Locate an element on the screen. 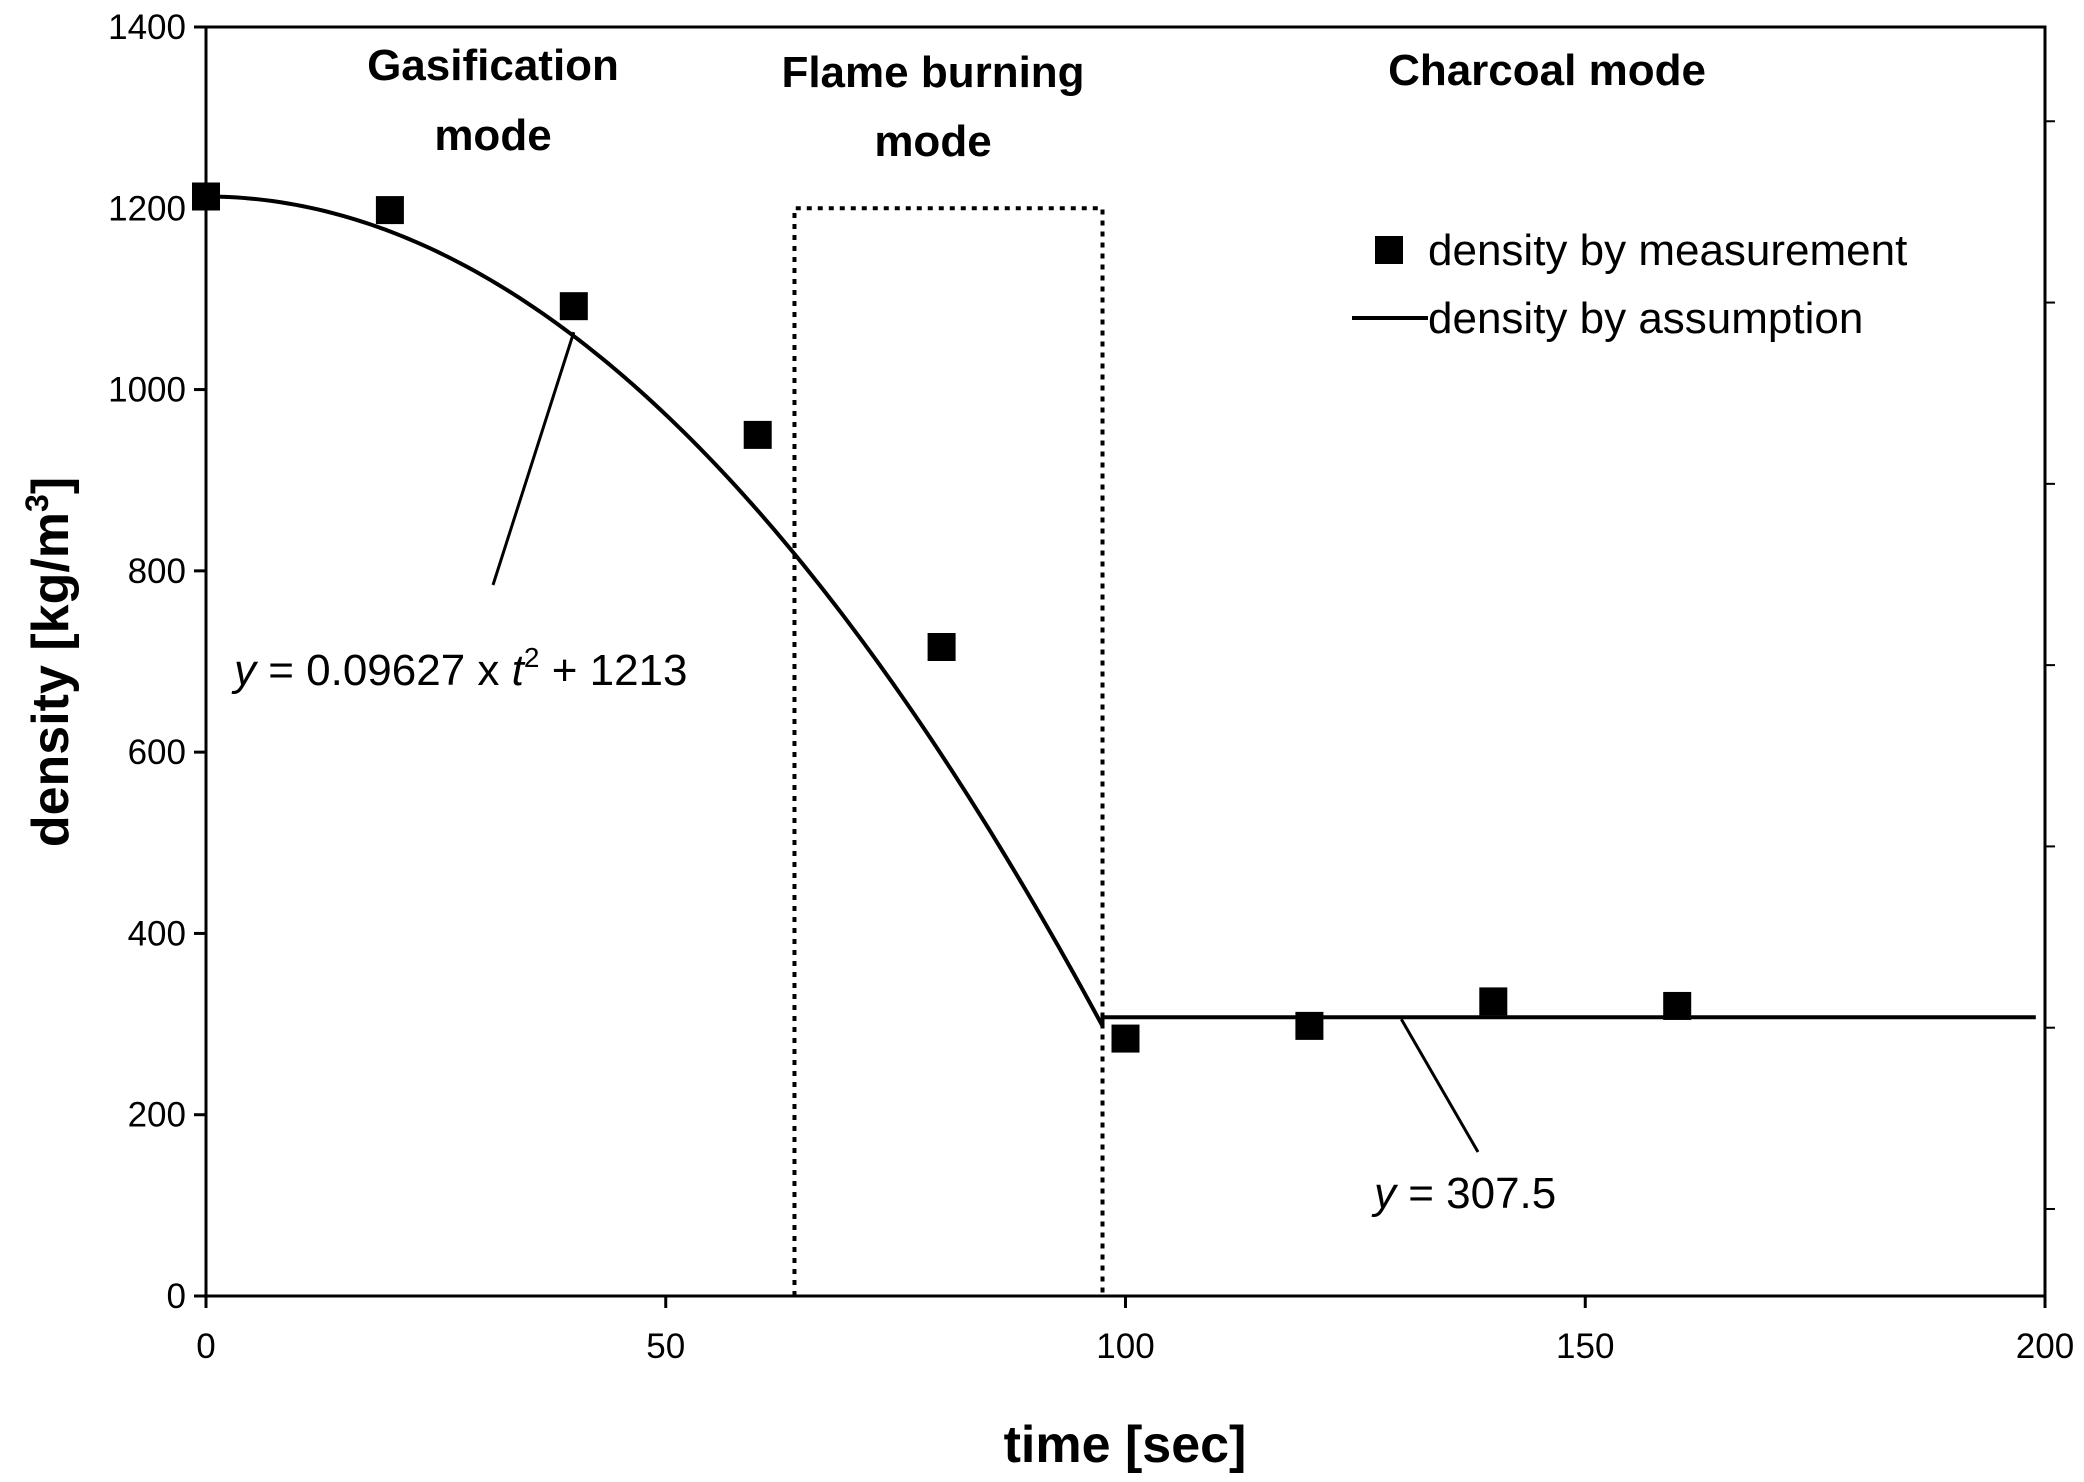 This screenshot has width=2084, height=1482. eq1-post: + 1213 is located at coordinates (613, 670).